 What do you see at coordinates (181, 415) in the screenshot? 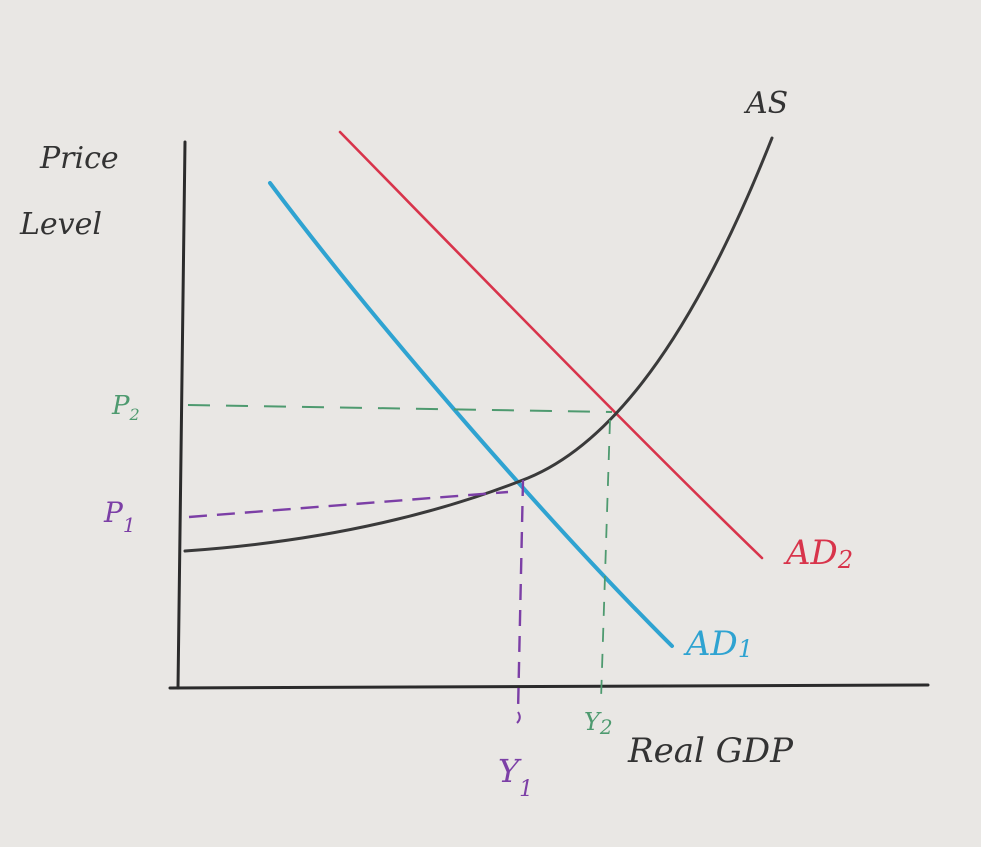
I see `y-axis` at bounding box center [181, 415].